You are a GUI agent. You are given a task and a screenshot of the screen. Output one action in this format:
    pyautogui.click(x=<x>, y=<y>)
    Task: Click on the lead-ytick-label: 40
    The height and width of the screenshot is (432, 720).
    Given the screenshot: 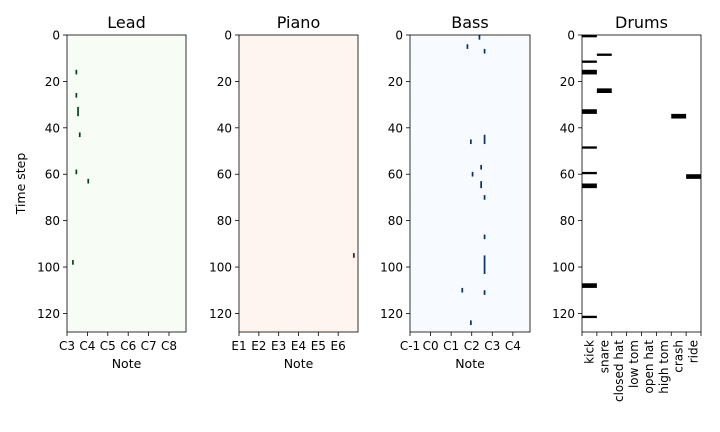 What is the action you would take?
    pyautogui.click(x=52, y=128)
    